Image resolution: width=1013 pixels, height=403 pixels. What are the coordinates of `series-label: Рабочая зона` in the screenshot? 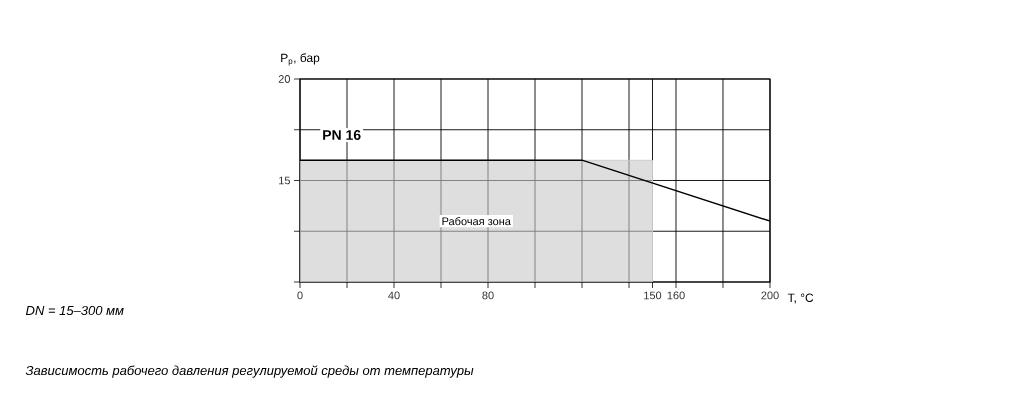 It's located at (476, 221).